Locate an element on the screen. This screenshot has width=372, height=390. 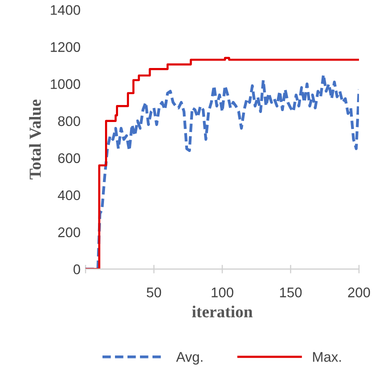
x-tick-label: 50 is located at coordinates (154, 293).